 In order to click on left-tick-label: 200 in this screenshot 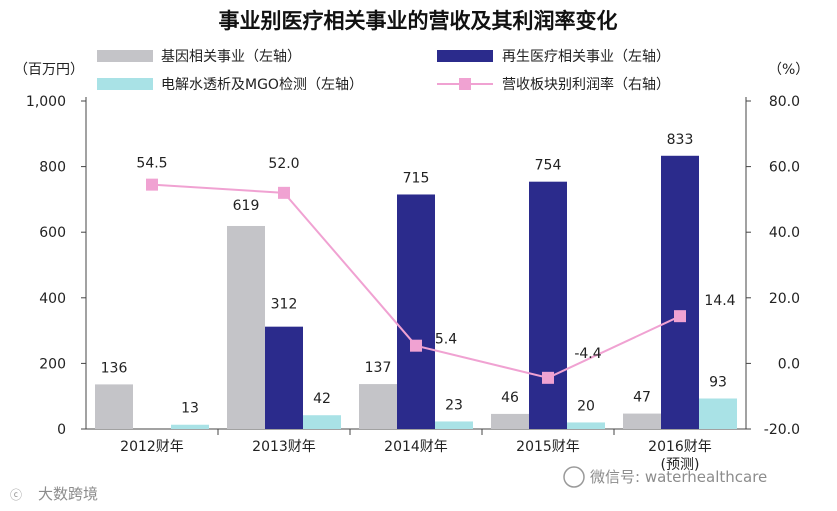, I will do `click(52, 364)`.